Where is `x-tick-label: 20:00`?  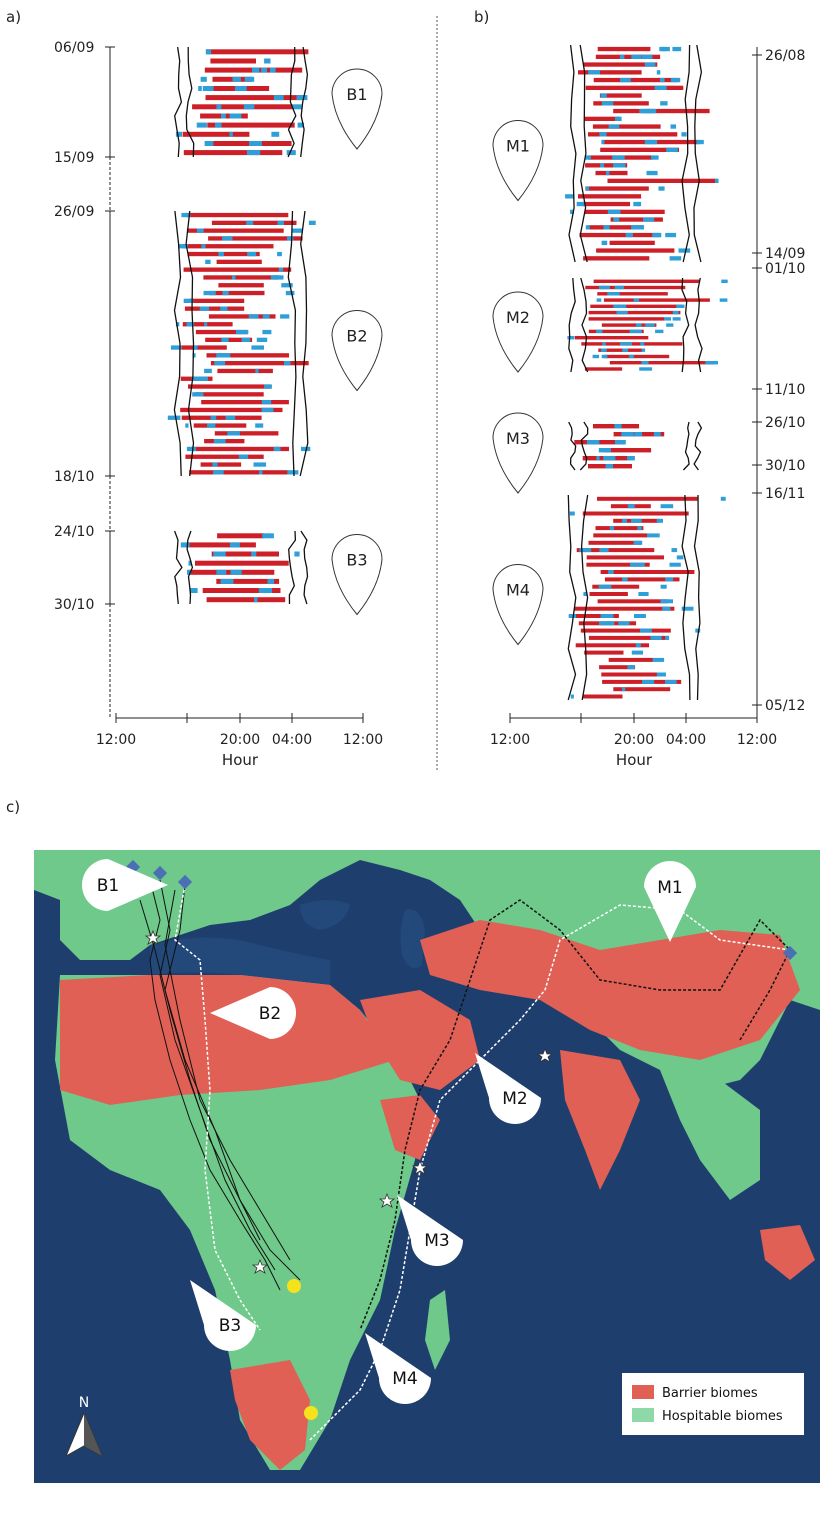 x-tick-label: 20:00 is located at coordinates (634, 740).